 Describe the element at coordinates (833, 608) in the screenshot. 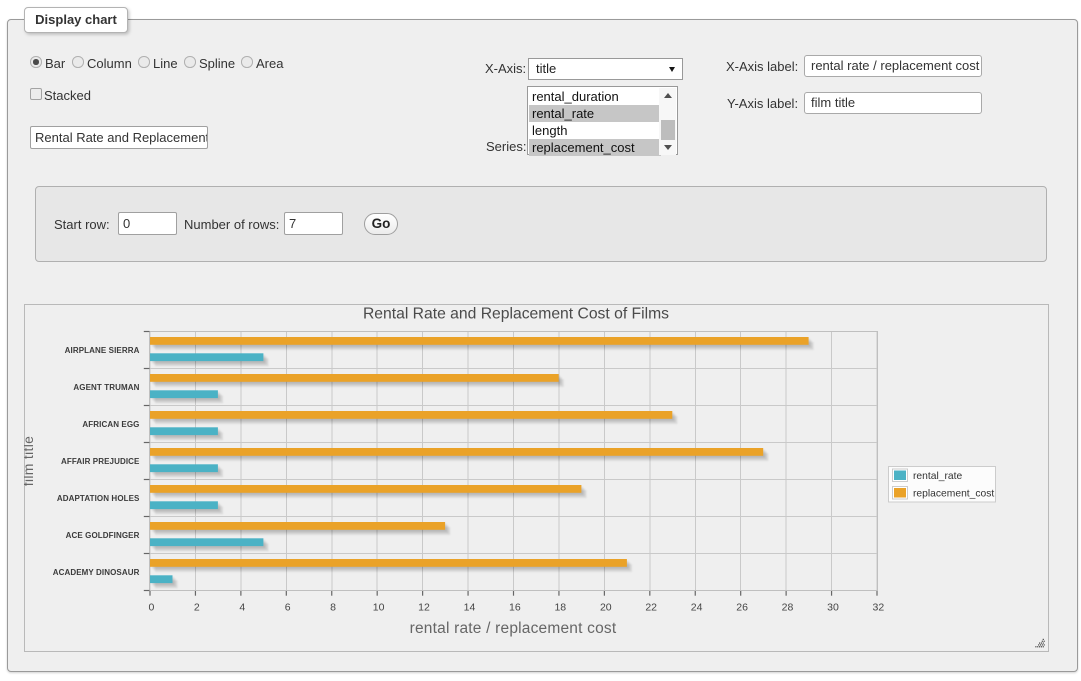

I see `svg-text: 30` at that location.